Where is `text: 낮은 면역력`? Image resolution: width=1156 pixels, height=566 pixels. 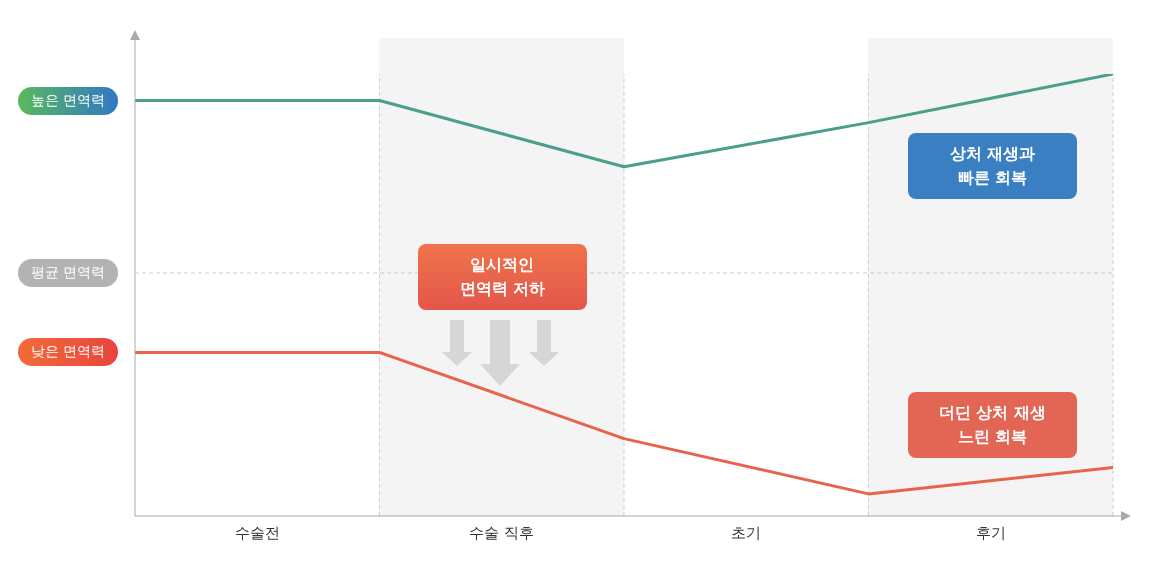 text: 낮은 면역력 is located at coordinates (68, 352).